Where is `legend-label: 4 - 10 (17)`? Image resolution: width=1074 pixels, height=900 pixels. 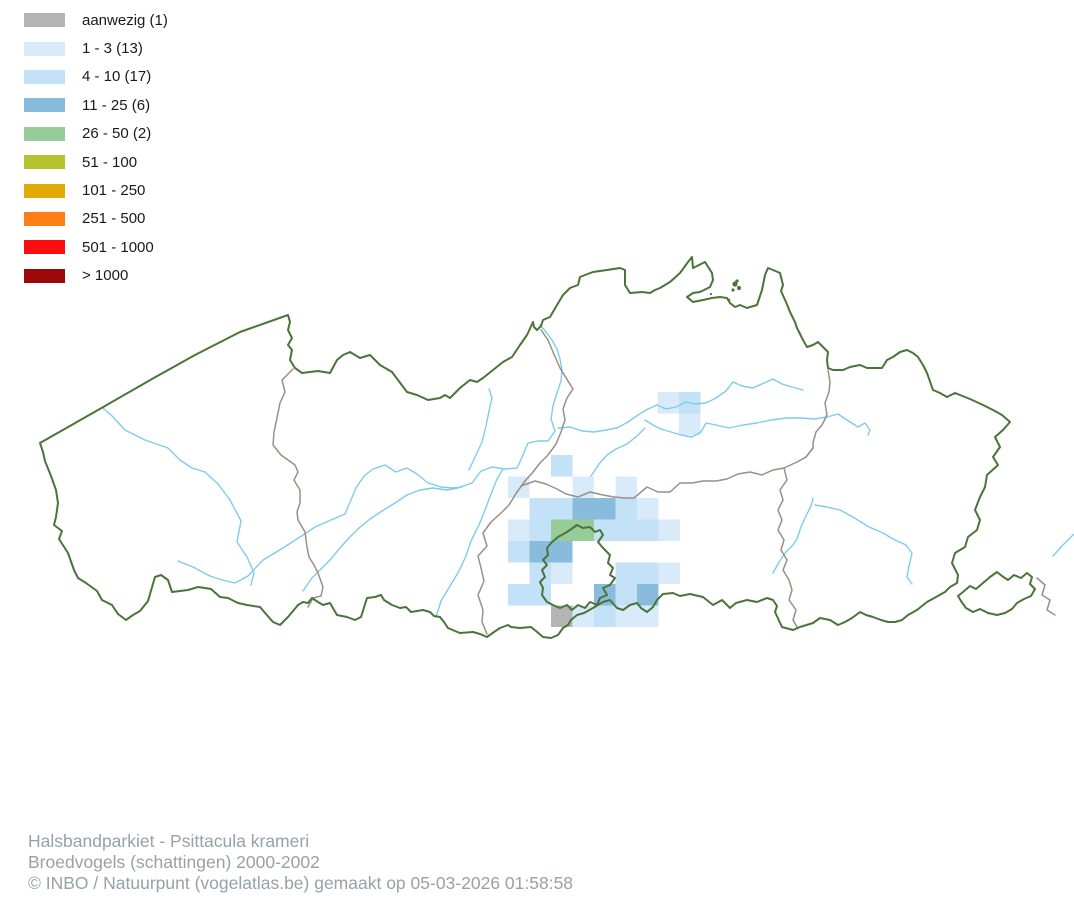 legend-label: 4 - 10 (17) is located at coordinates (117, 77).